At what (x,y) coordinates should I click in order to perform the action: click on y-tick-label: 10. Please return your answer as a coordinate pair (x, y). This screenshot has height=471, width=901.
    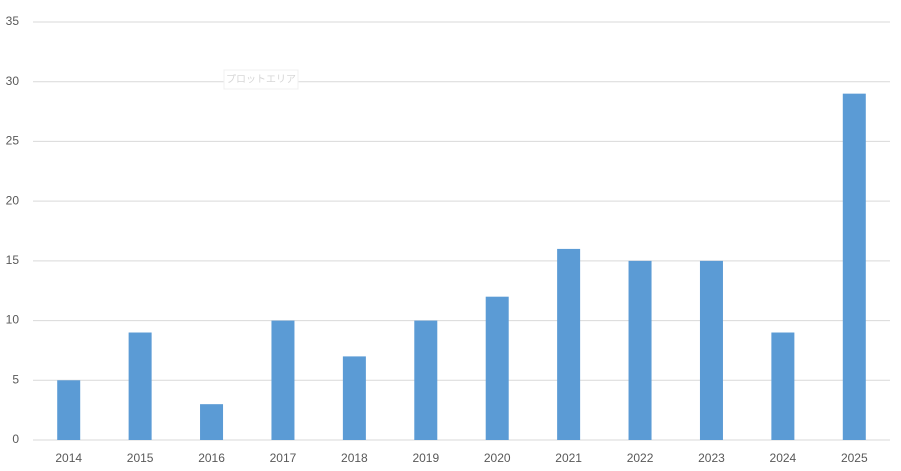
    Looking at the image, I should click on (13, 320).